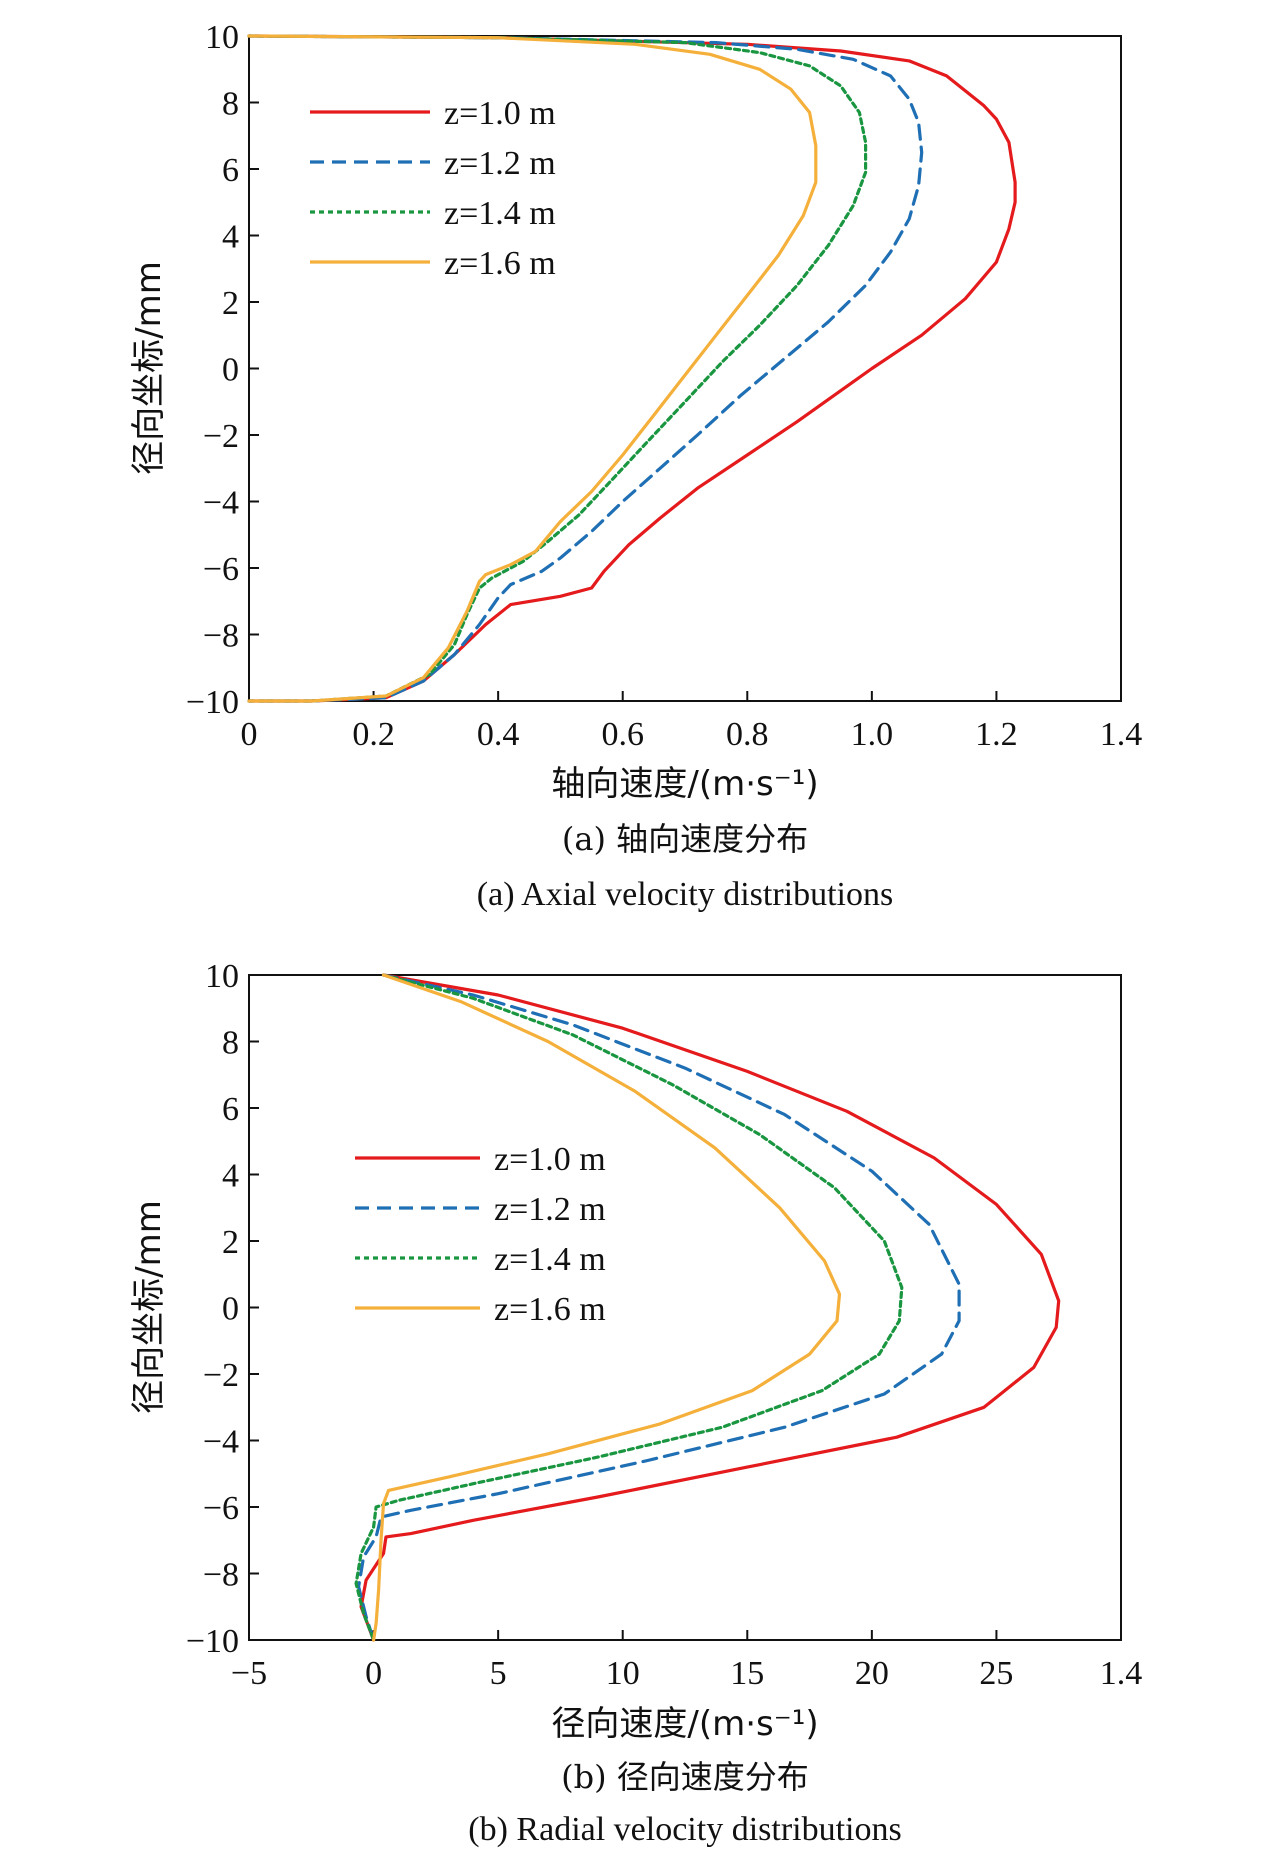 The height and width of the screenshot is (1855, 1276). I want to click on x-tick-label: −5, so click(249, 1673).